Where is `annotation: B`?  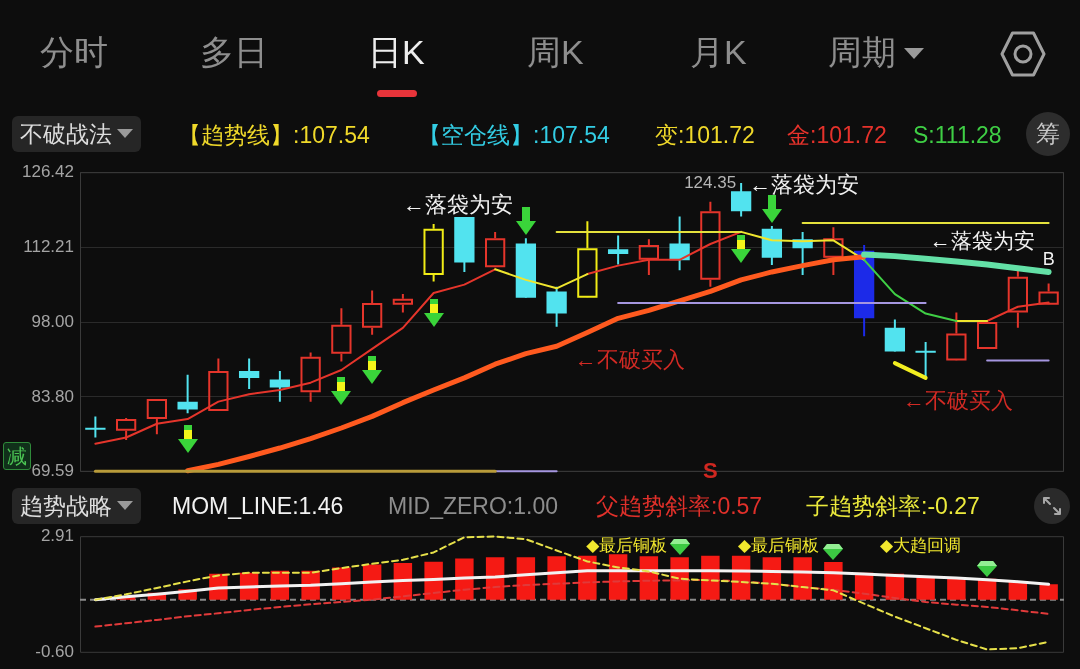 annotation: B is located at coordinates (1048, 259).